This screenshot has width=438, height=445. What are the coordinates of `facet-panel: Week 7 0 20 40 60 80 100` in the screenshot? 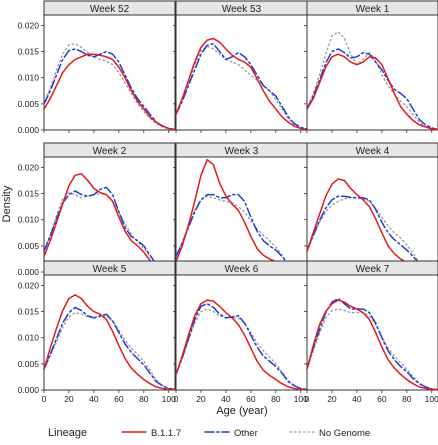 It's located at (371, 332).